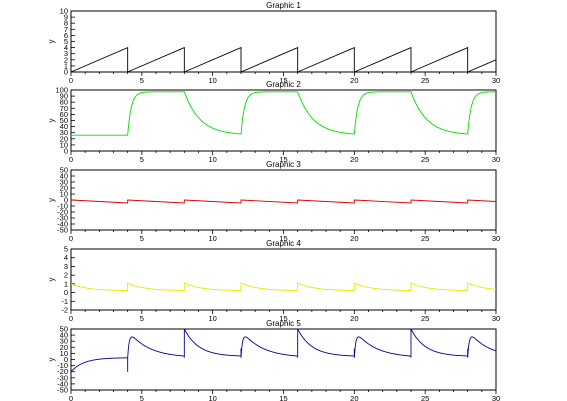 The image size is (567, 401). I want to click on y-tick-label: -10, so click(62, 206).